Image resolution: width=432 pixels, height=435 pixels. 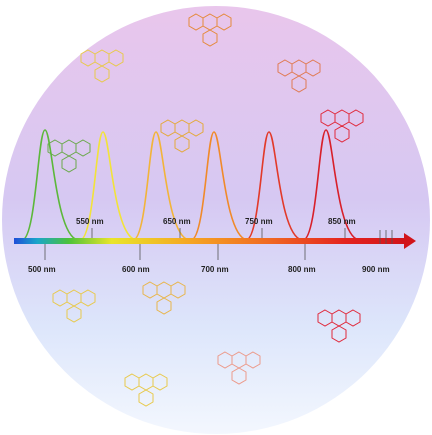 I want to click on axis-label: 850 nm, so click(x=342, y=221).